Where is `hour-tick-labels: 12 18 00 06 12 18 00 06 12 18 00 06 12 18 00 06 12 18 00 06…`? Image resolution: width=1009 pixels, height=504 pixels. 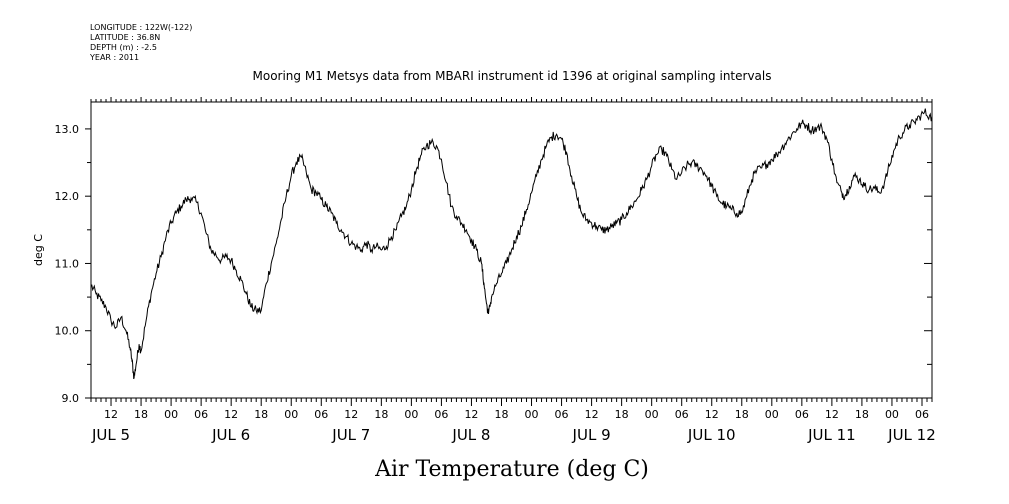
hour-tick-labels: 12 18 00 06 12 18 00 06 12 18 00 06 12 18 00 06 12 18 00 06… is located at coordinates (516, 414).